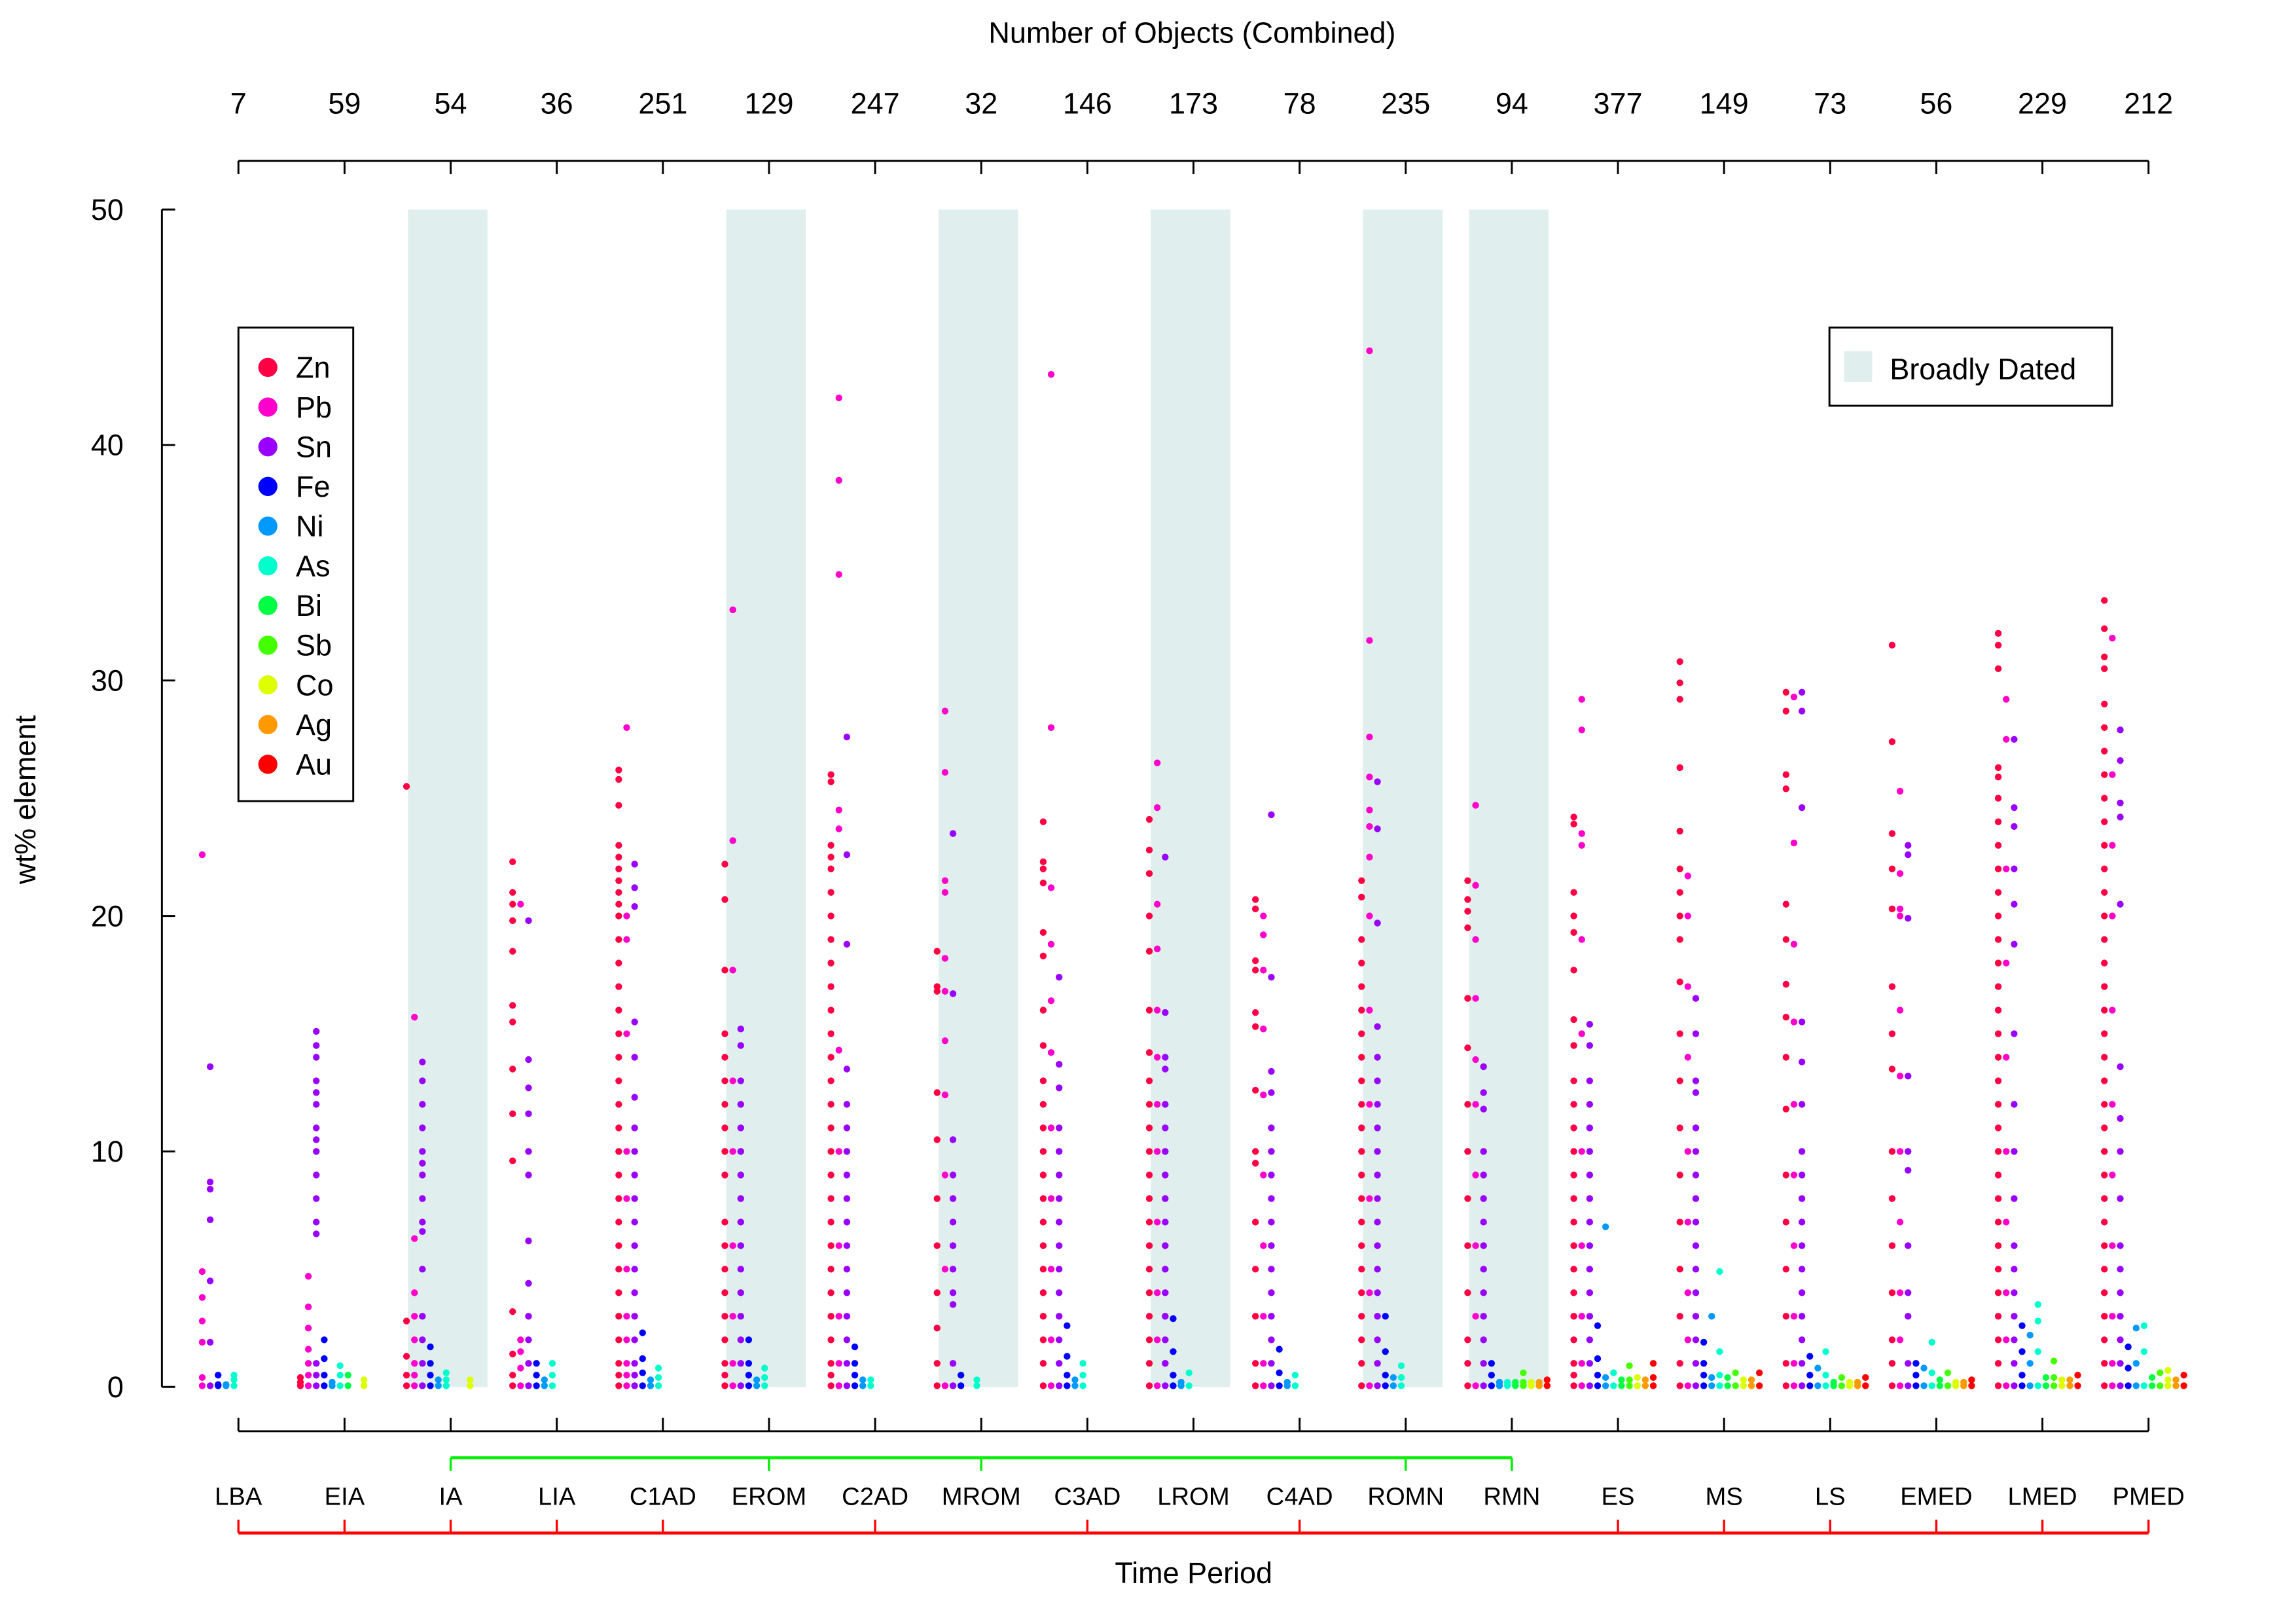 Image resolution: width=2296 pixels, height=1623 pixels. What do you see at coordinates (314, 646) in the screenshot?
I see `legend-label: Sb` at bounding box center [314, 646].